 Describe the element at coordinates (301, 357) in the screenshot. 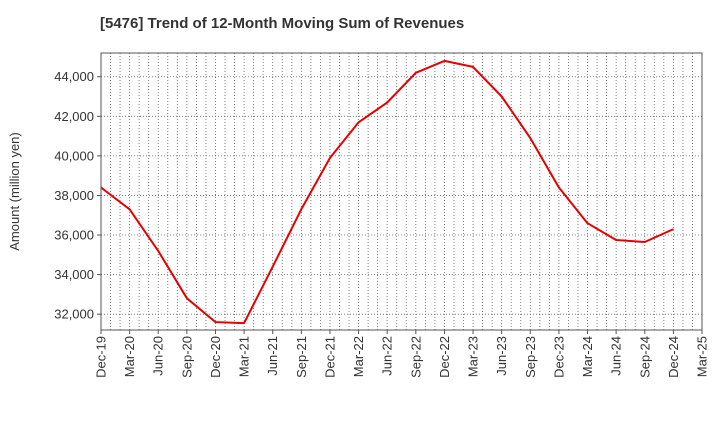

I see `x-tick-label: Sep-21` at that location.